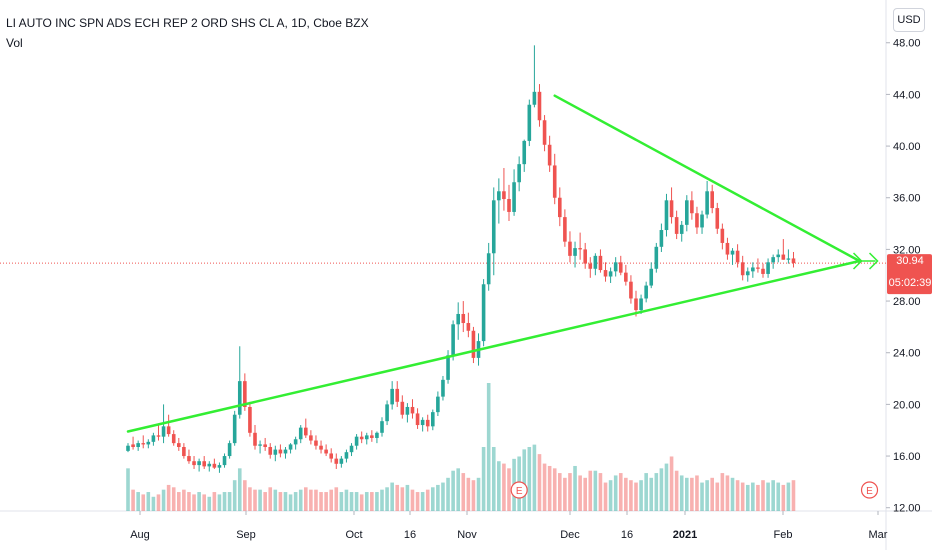 The image size is (932, 550). I want to click on time-tick-label: Feb, so click(783, 535).